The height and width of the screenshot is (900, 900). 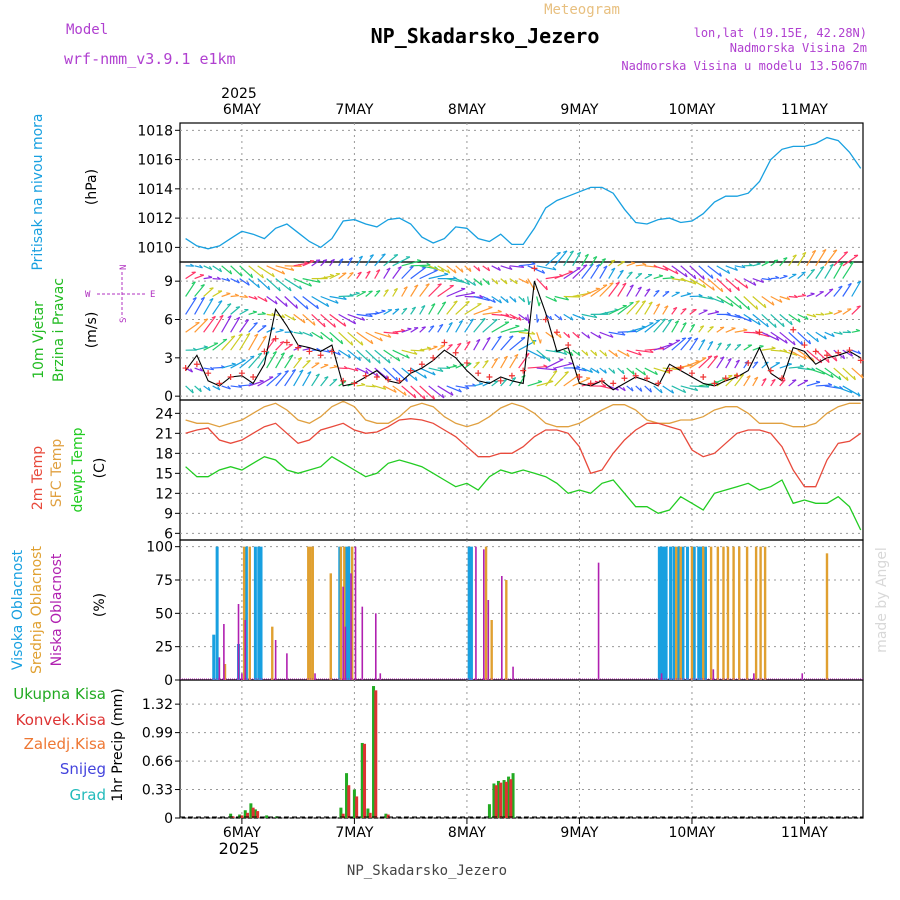 What do you see at coordinates (882, 600) in the screenshot?
I see `credit-watermark: made by Angel` at bounding box center [882, 600].